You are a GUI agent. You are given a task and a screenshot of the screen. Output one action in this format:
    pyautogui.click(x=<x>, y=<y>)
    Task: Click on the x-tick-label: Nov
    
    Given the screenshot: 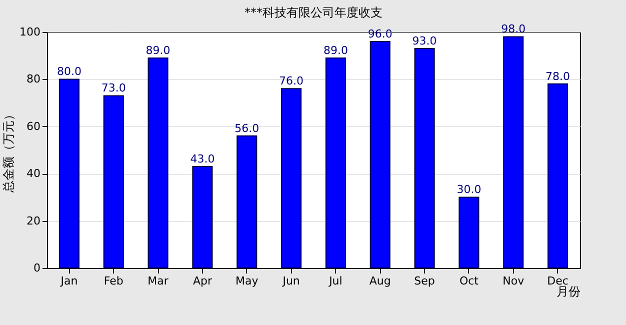 What is the action you would take?
    pyautogui.click(x=513, y=281)
    